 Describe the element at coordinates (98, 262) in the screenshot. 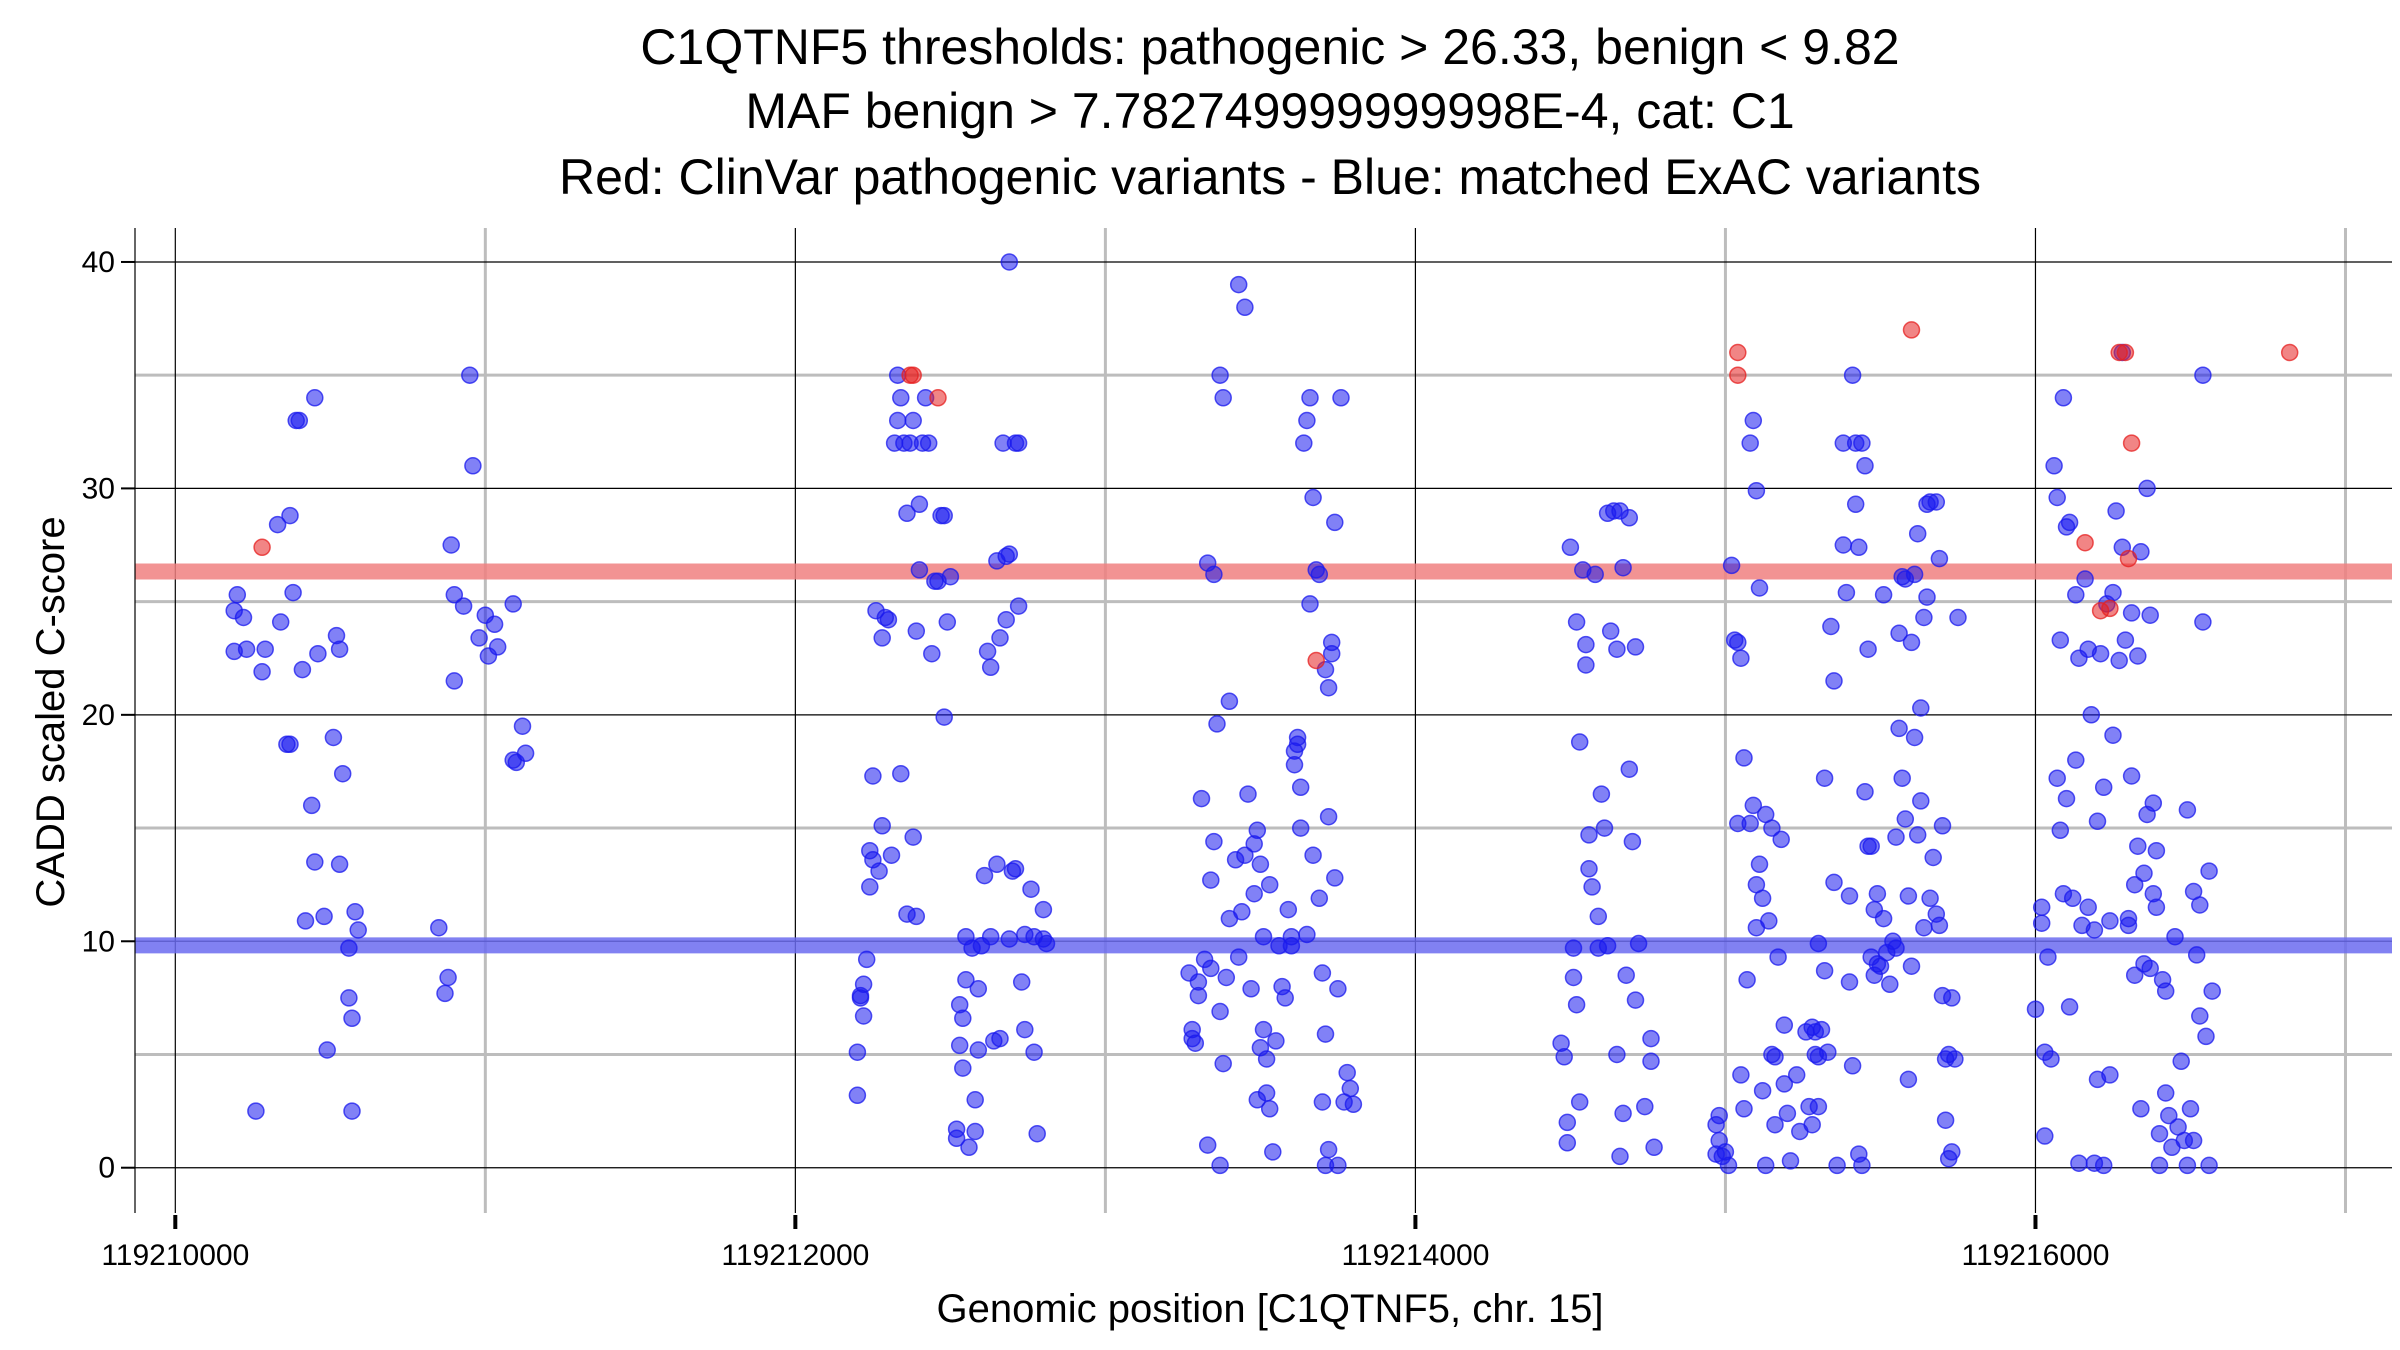

I see `y-tick-label: 40` at that location.